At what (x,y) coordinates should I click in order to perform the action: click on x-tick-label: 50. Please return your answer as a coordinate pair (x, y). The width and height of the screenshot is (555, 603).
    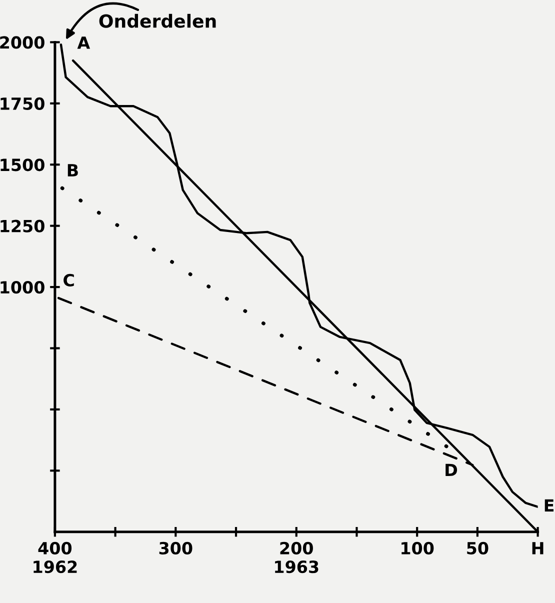
    Looking at the image, I should click on (477, 548).